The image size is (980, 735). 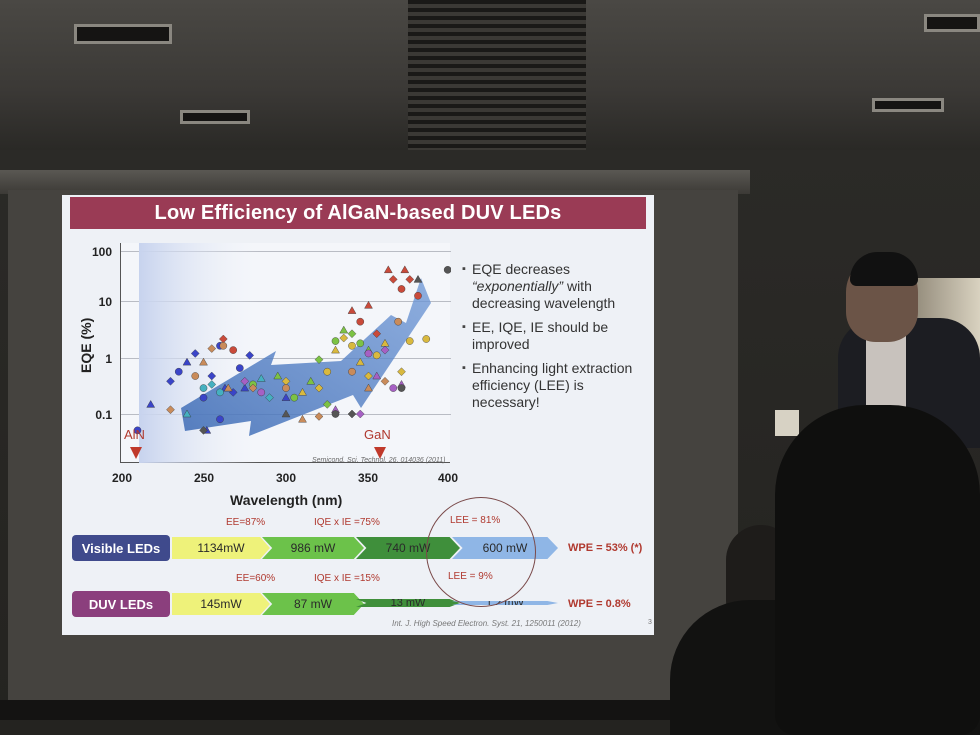 I want to click on trend-arrow, so click(x=306, y=357).